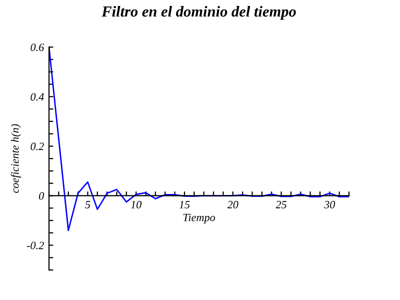 This screenshot has height=300, width=400. What do you see at coordinates (35, 246) in the screenshot?
I see `y-tick-label: -0.2` at bounding box center [35, 246].